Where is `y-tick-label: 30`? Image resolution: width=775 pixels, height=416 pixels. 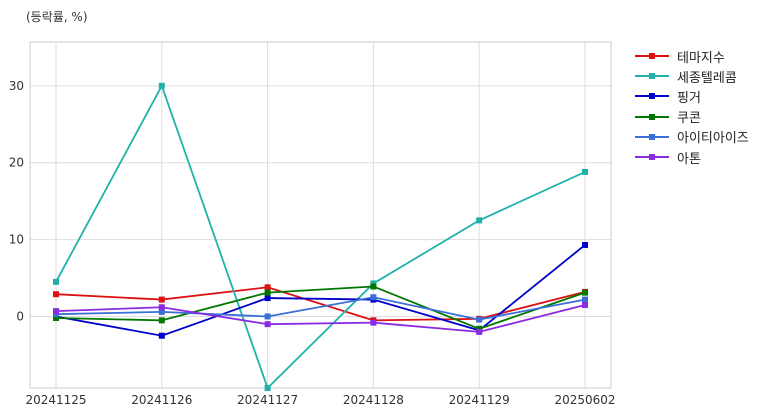 y-tick-label: 30 is located at coordinates (16, 86).